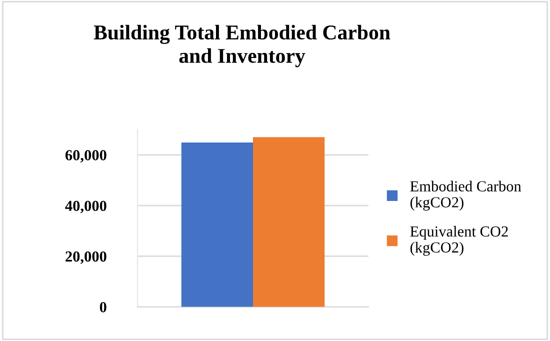  Describe the element at coordinates (86, 257) in the screenshot. I see `y-tick-label: 20,000` at that location.